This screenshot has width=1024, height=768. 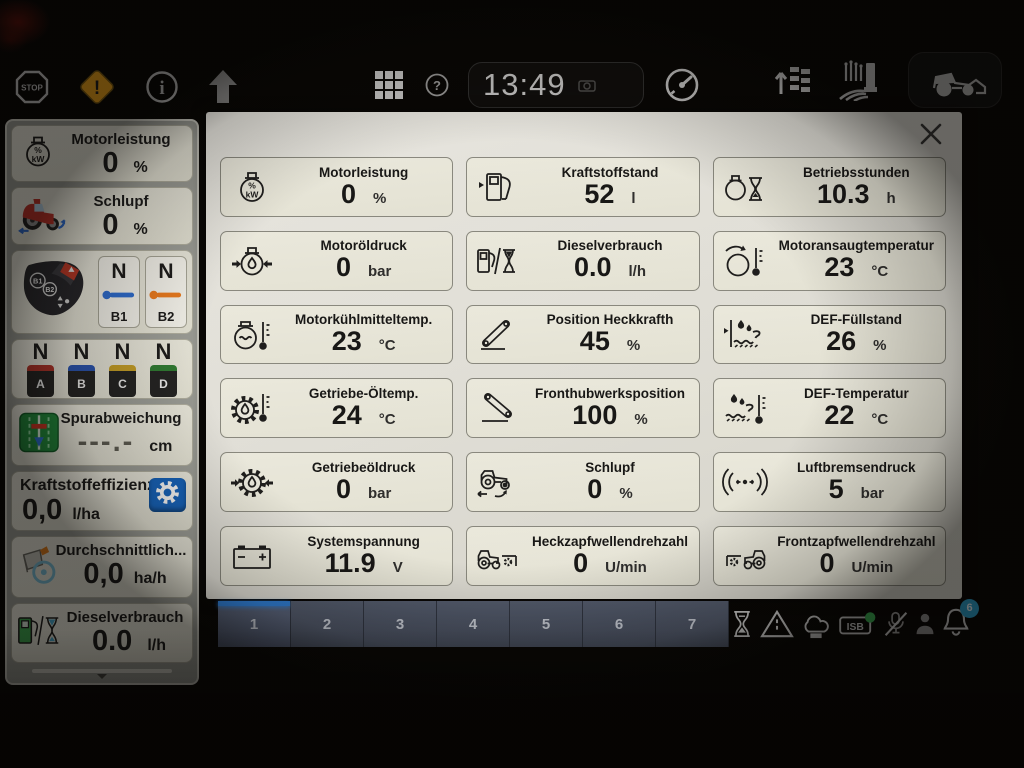 I want to click on sidebar-widget-kraftstoffeffizienz: Kraftstoffeffizienz 0,0 l/ha, so click(x=102, y=501).